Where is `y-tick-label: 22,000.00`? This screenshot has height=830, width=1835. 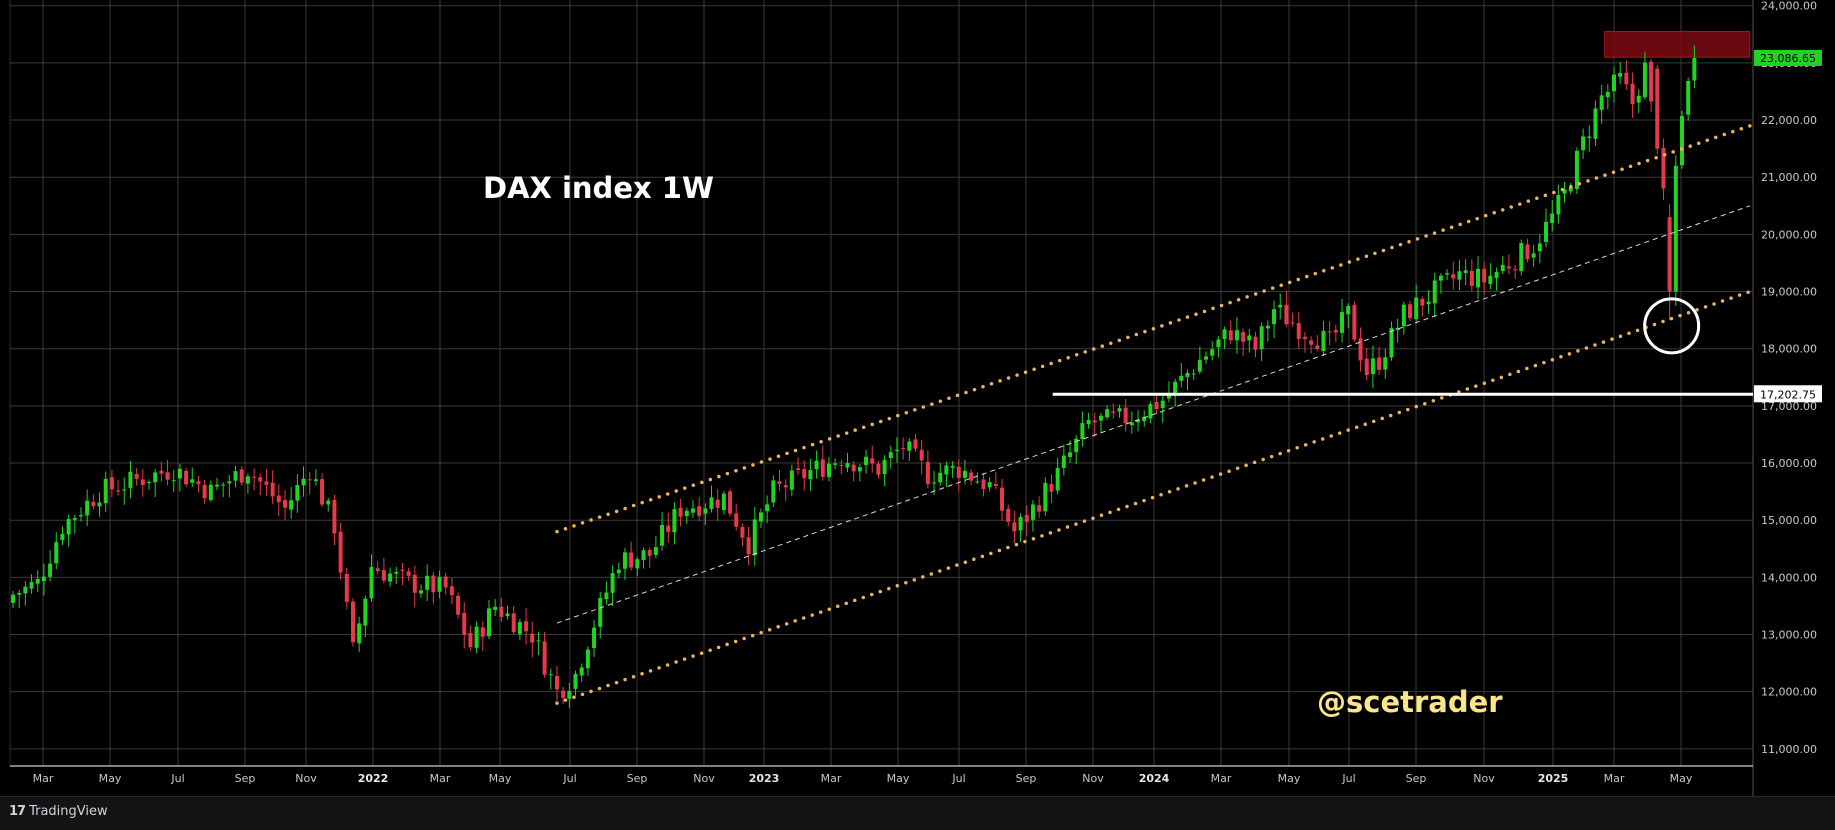 y-tick-label: 22,000.00 is located at coordinates (1789, 120).